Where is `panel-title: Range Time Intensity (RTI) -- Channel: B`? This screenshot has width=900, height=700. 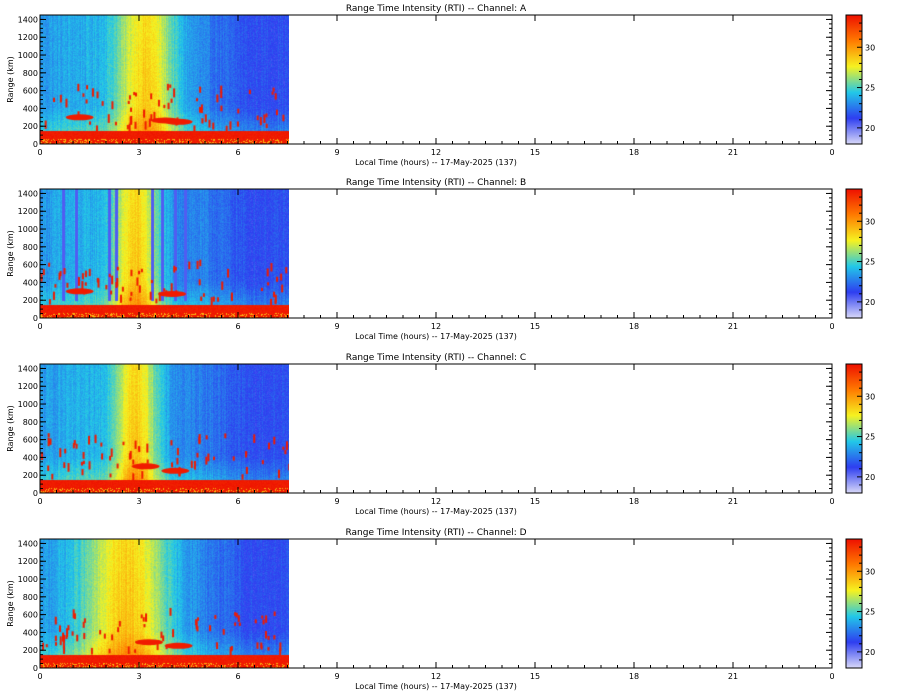
panel-title: Range Time Intensity (RTI) -- Channel: B is located at coordinates (436, 183).